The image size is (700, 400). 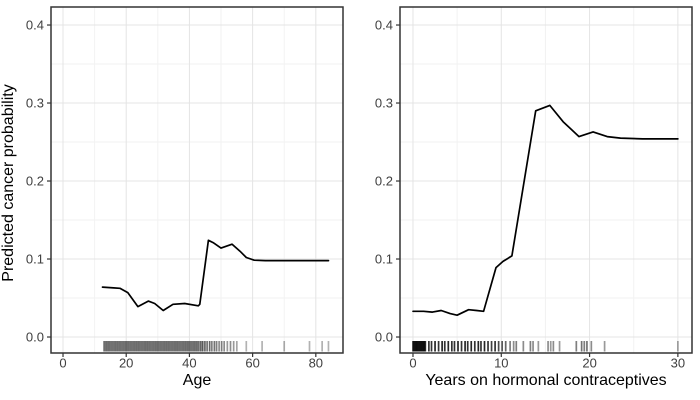 What do you see at coordinates (252, 363) in the screenshot?
I see `x-tick-label: 60` at bounding box center [252, 363].